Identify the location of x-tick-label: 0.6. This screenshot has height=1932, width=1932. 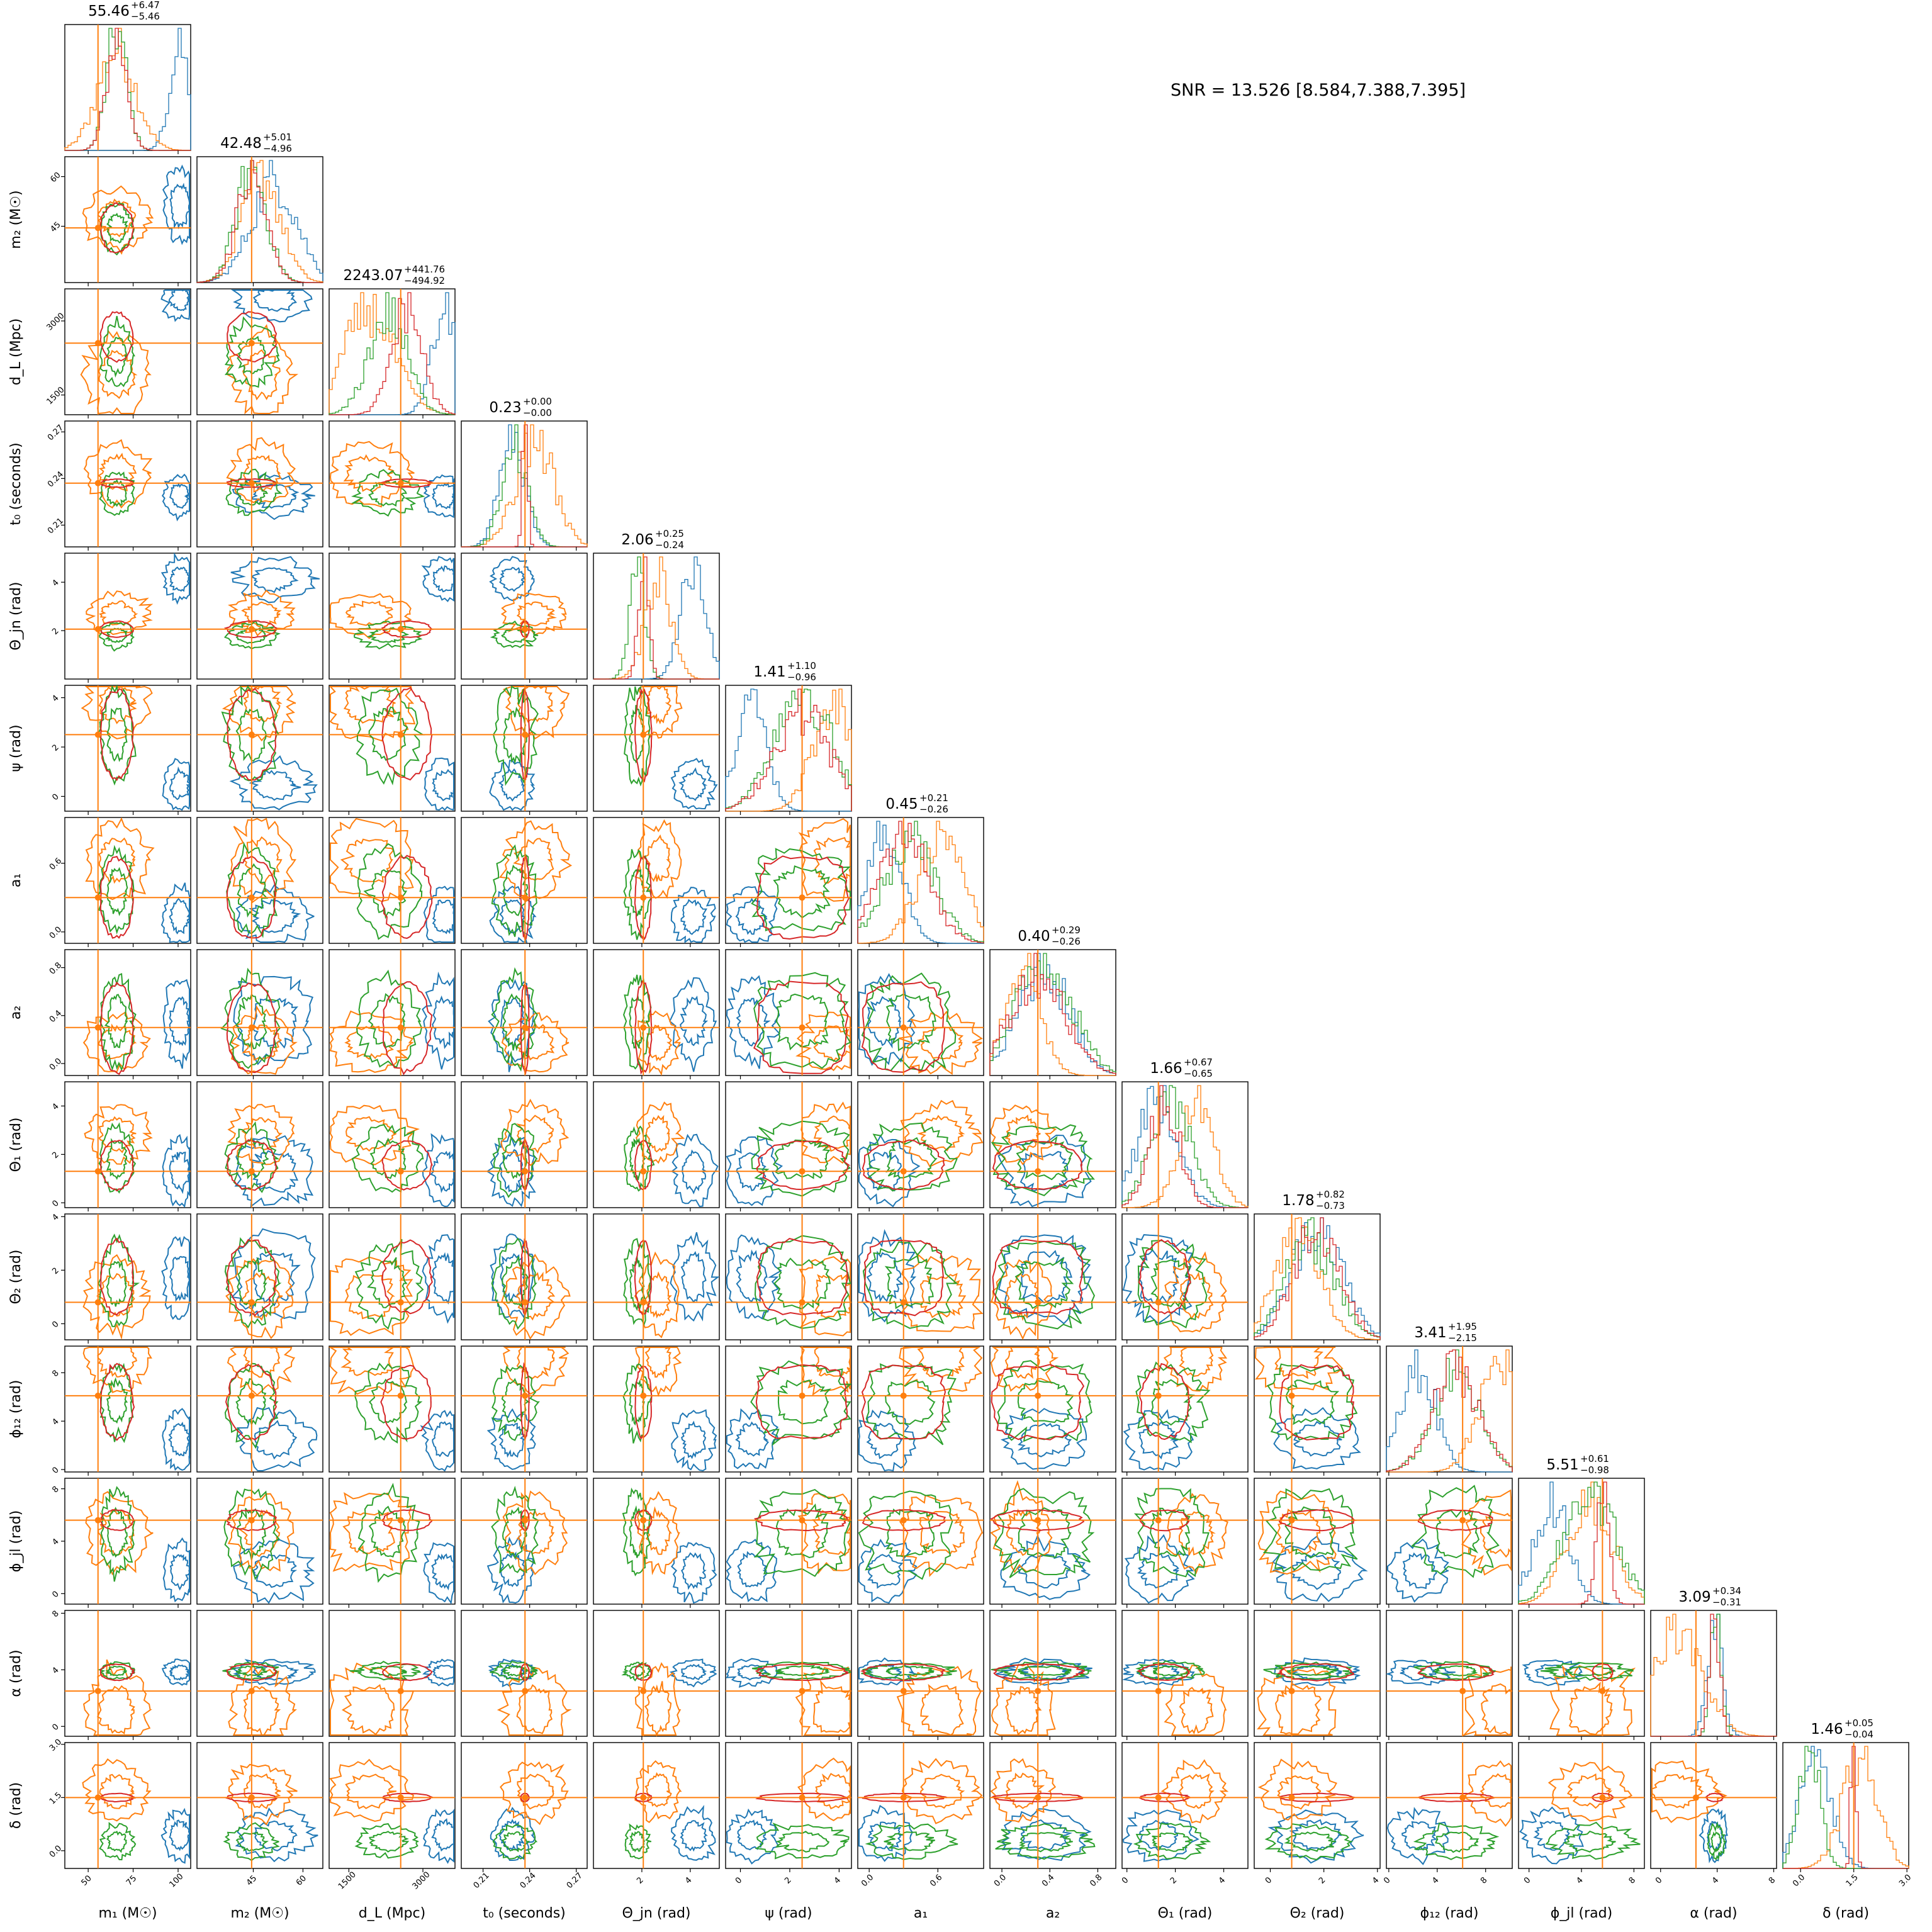
(936, 1881).